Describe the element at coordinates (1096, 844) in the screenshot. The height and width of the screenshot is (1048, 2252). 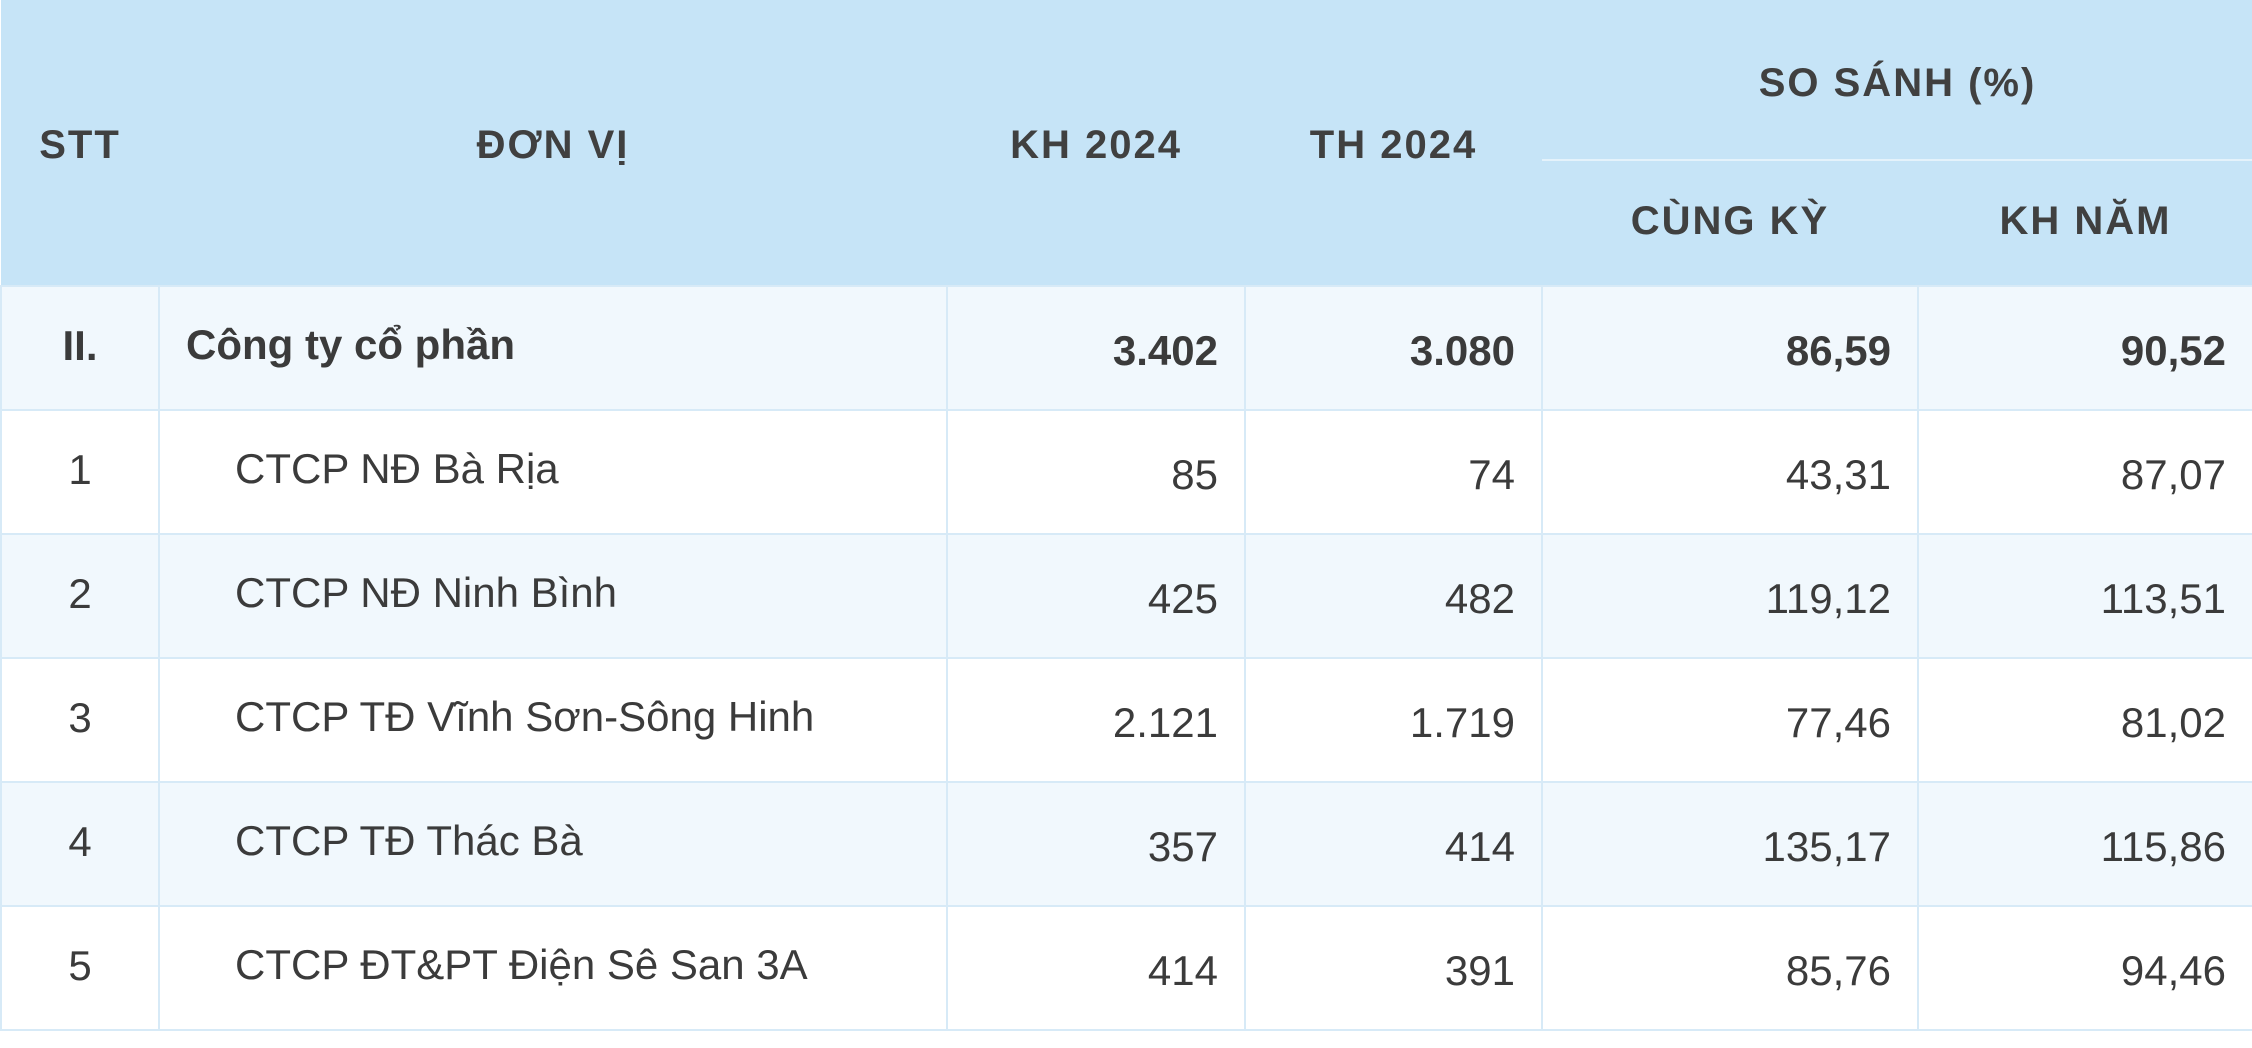
I see `cell-kh-2024: 357` at that location.